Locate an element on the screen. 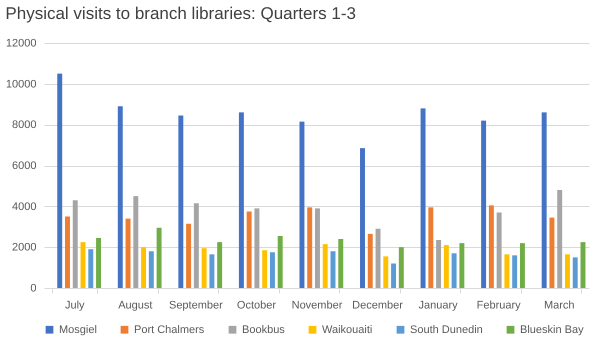  x-tick-label: November is located at coordinates (317, 306).